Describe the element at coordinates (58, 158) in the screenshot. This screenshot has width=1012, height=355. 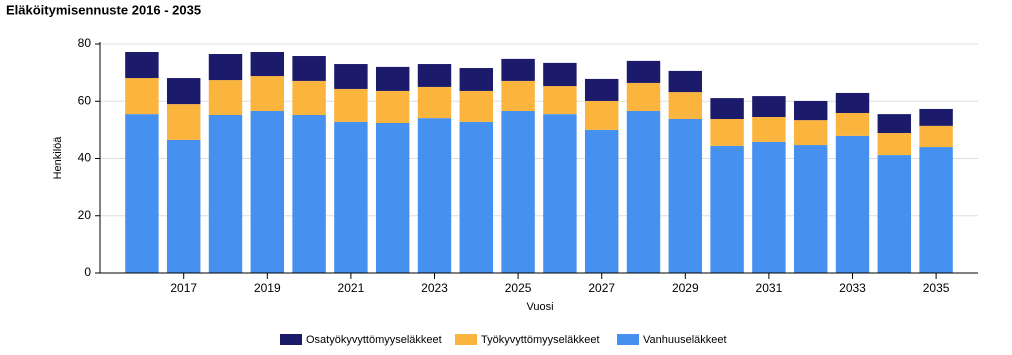
I see `y-axis-label: Henkilöä` at that location.